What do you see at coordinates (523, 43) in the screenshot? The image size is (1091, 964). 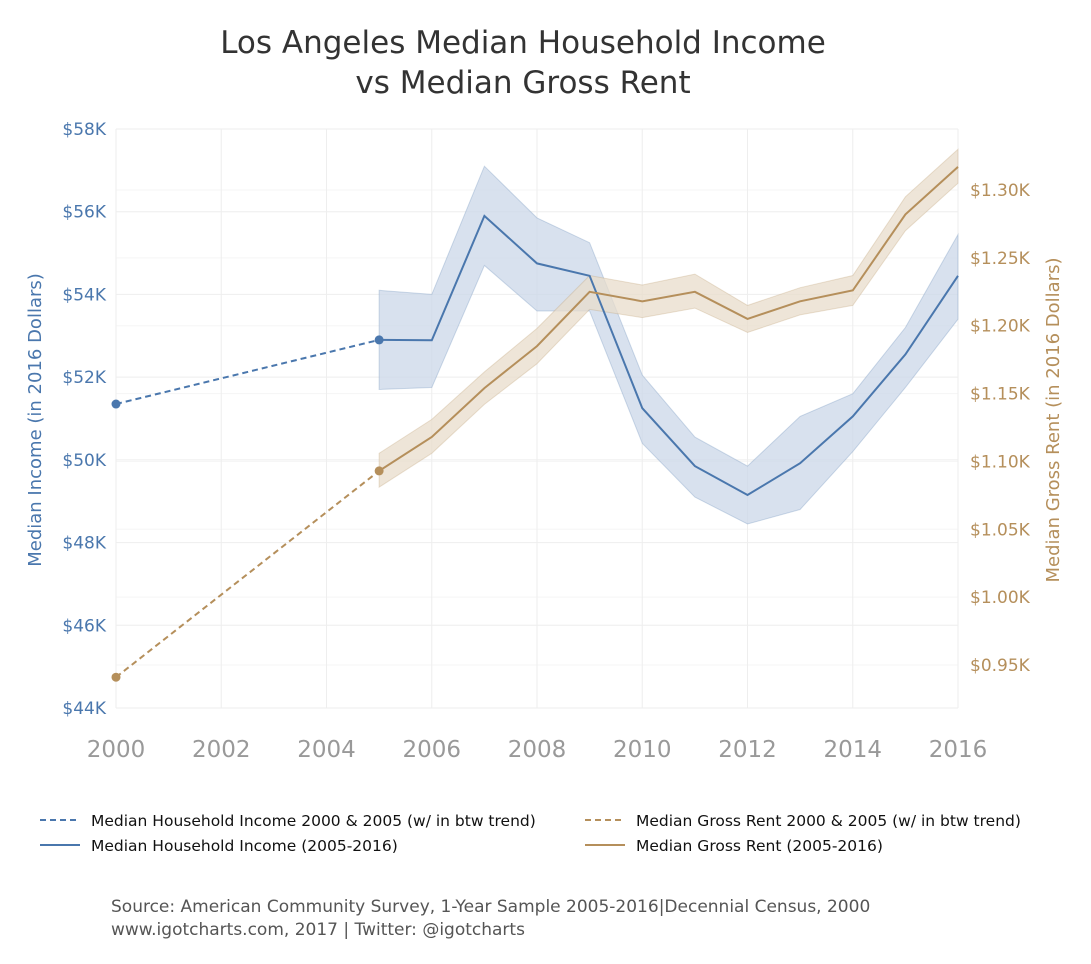 I see `chart-title-line-1: Los Angeles Median Household Income` at bounding box center [523, 43].